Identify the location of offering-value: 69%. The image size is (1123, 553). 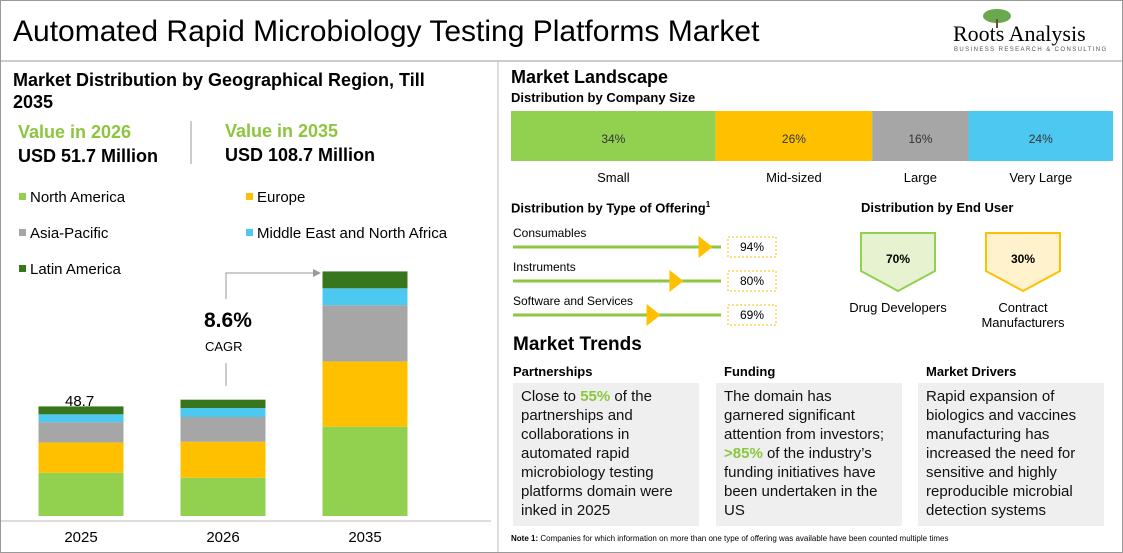
(752, 315).